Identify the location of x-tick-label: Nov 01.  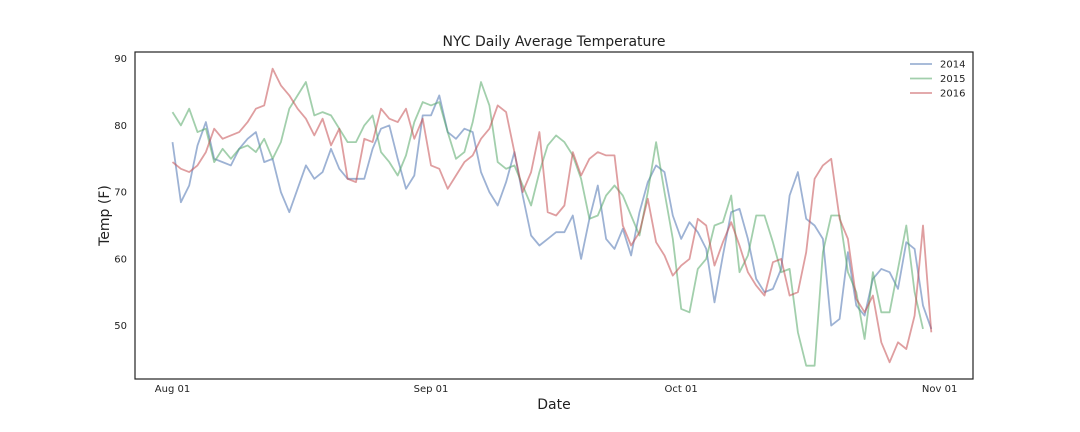
(939, 389).